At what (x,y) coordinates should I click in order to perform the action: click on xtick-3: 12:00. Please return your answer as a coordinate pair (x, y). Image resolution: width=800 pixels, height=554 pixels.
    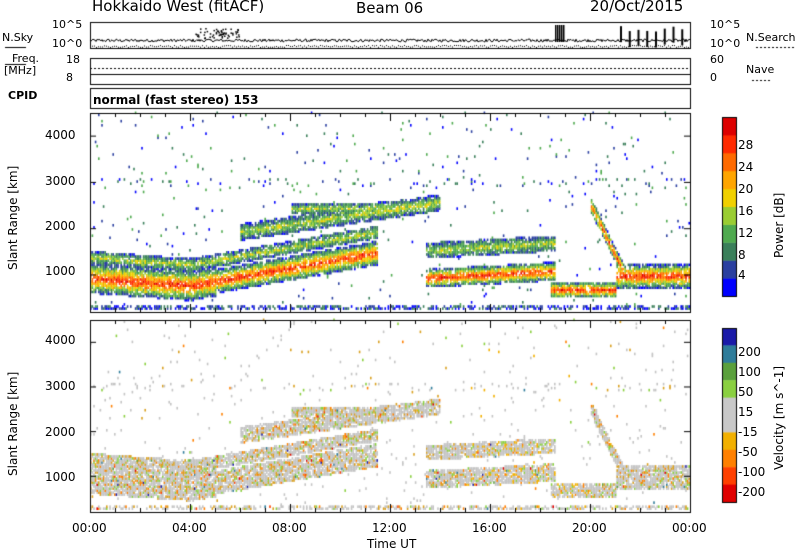
    Looking at the image, I should click on (389, 528).